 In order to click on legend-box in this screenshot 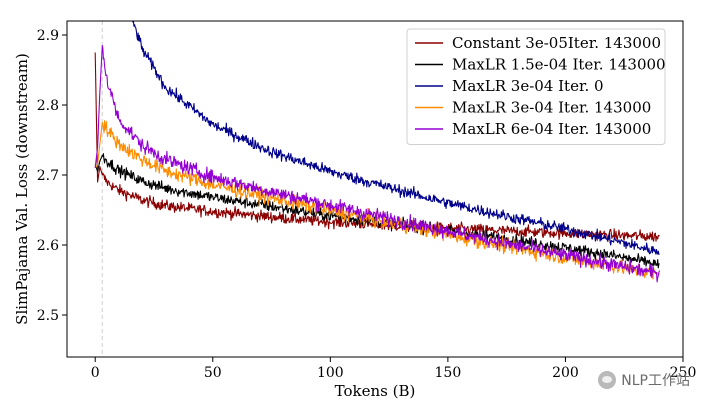, I will do `click(536, 86)`.